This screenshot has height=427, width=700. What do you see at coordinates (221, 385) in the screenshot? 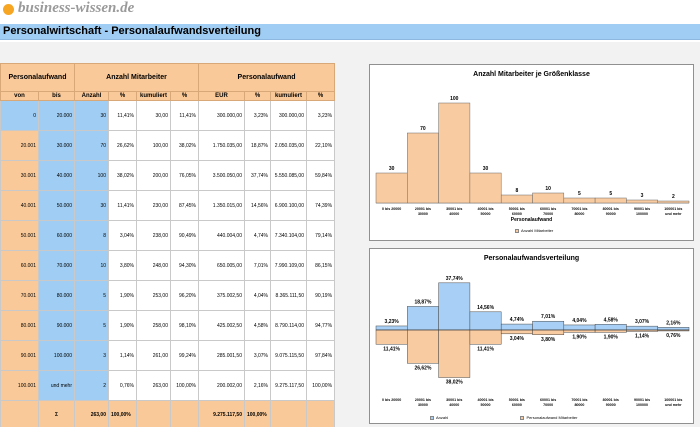
I see `cell-eur: 200.002,00` at bounding box center [221, 385].